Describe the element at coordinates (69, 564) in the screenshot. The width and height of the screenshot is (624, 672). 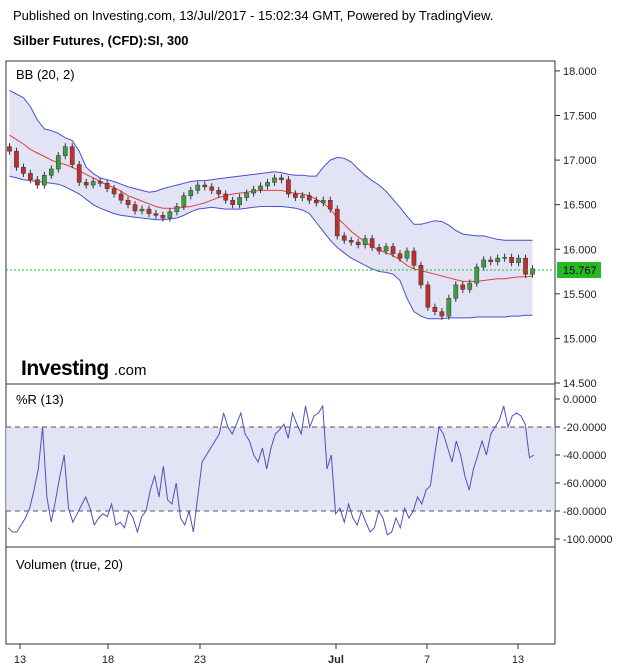
I see `volume-title: Volumen (true, 20)` at that location.